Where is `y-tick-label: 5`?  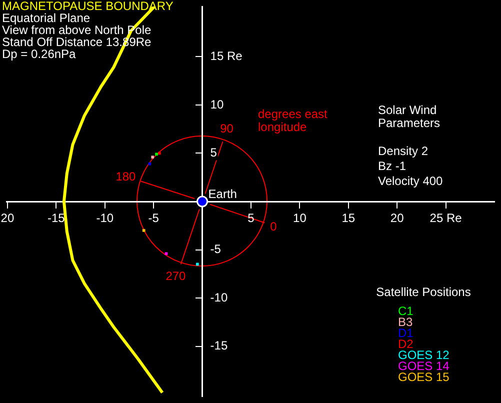
y-tick-label: 5 is located at coordinates (214, 153).